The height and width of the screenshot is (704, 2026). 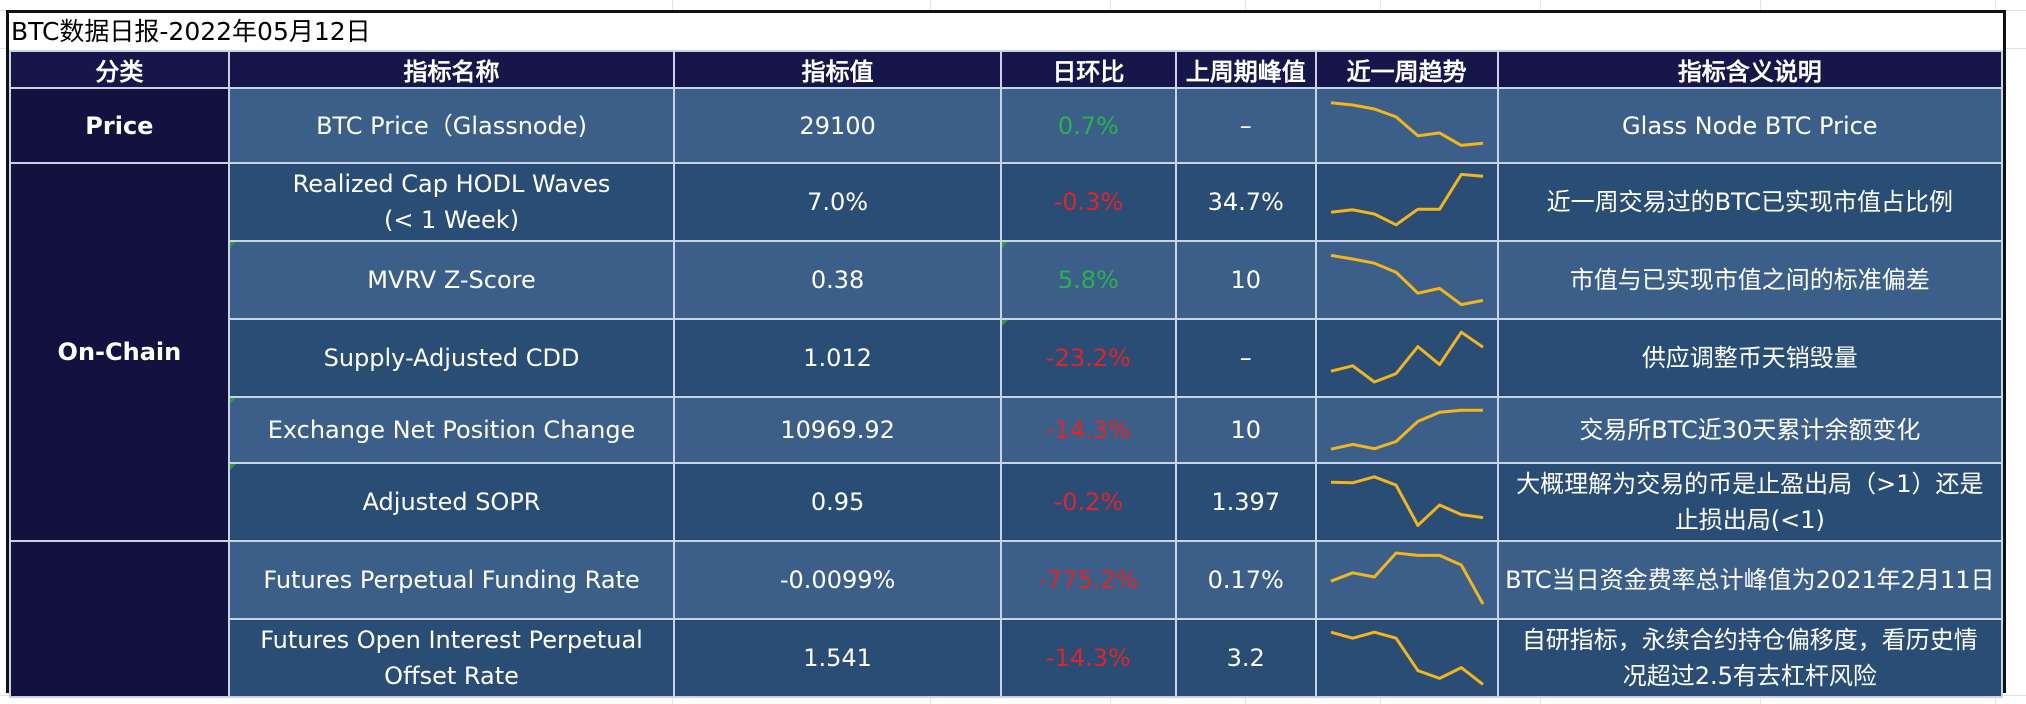 I want to click on indicator-name-cell: Realized Cap HODL Waves (< 1 Week), so click(x=451, y=202).